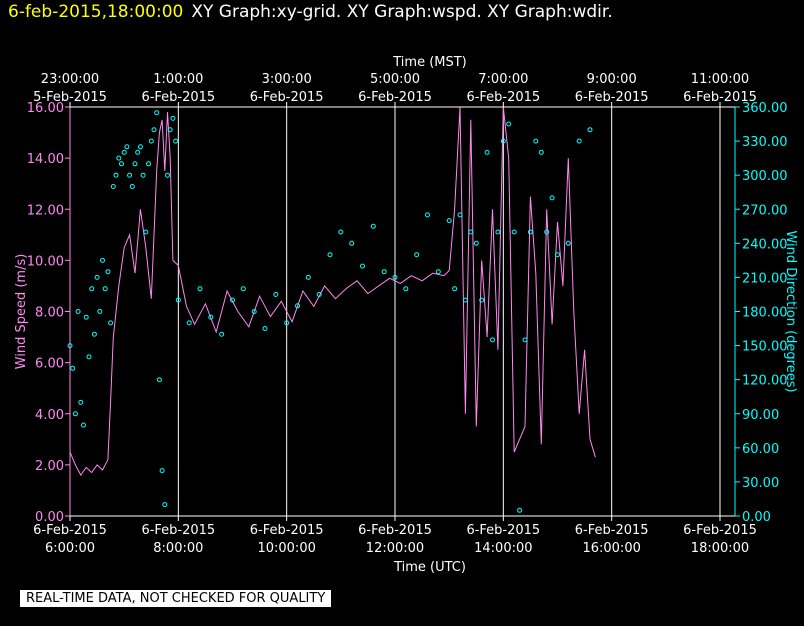 This screenshot has width=804, height=626. What do you see at coordinates (765, 278) in the screenshot?
I see `right-tick-label: 210.00` at bounding box center [765, 278].